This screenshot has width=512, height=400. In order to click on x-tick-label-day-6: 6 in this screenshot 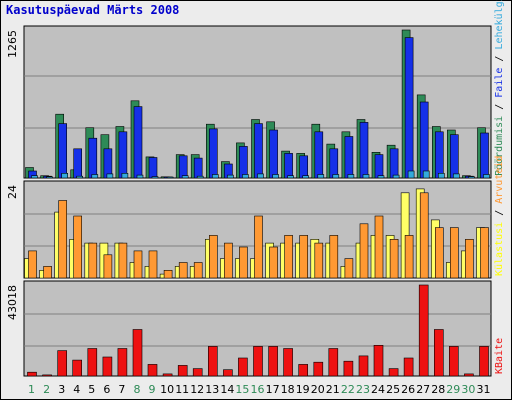, I will do `click(106, 389)`.